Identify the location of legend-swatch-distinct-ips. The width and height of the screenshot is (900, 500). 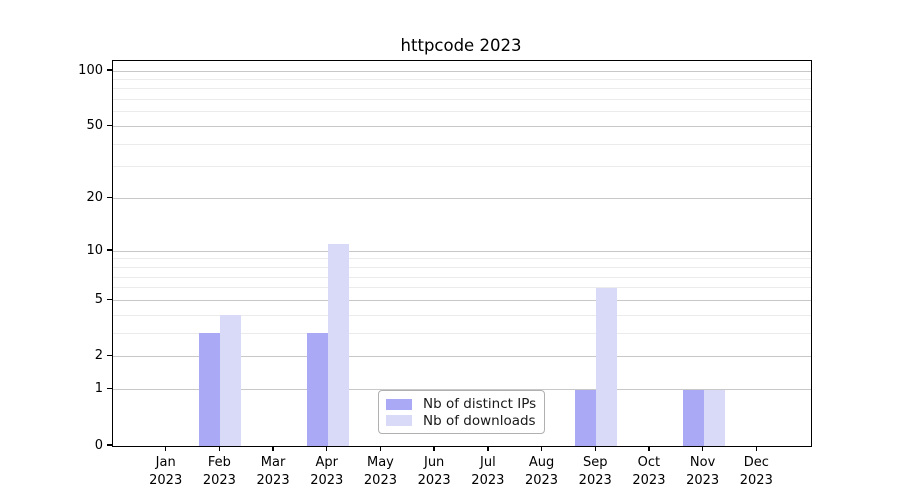
(399, 404).